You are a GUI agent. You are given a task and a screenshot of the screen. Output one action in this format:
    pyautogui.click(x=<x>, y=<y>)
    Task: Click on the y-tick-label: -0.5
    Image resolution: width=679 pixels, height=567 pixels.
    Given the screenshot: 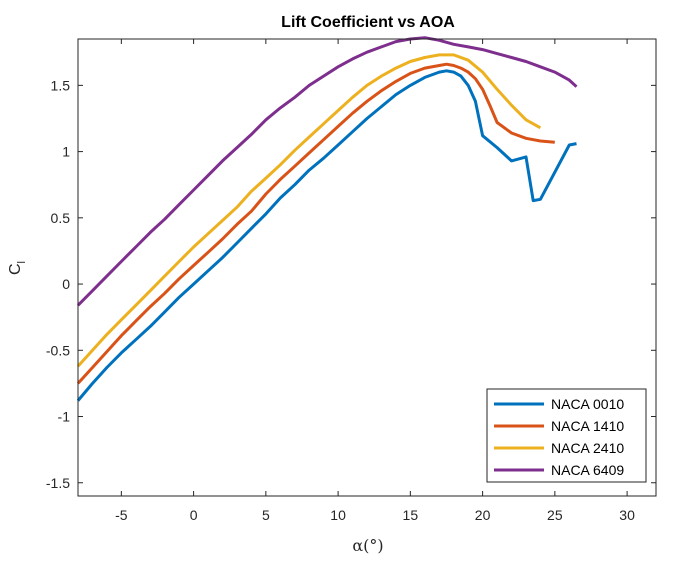 What is the action you would take?
    pyautogui.click(x=58, y=350)
    